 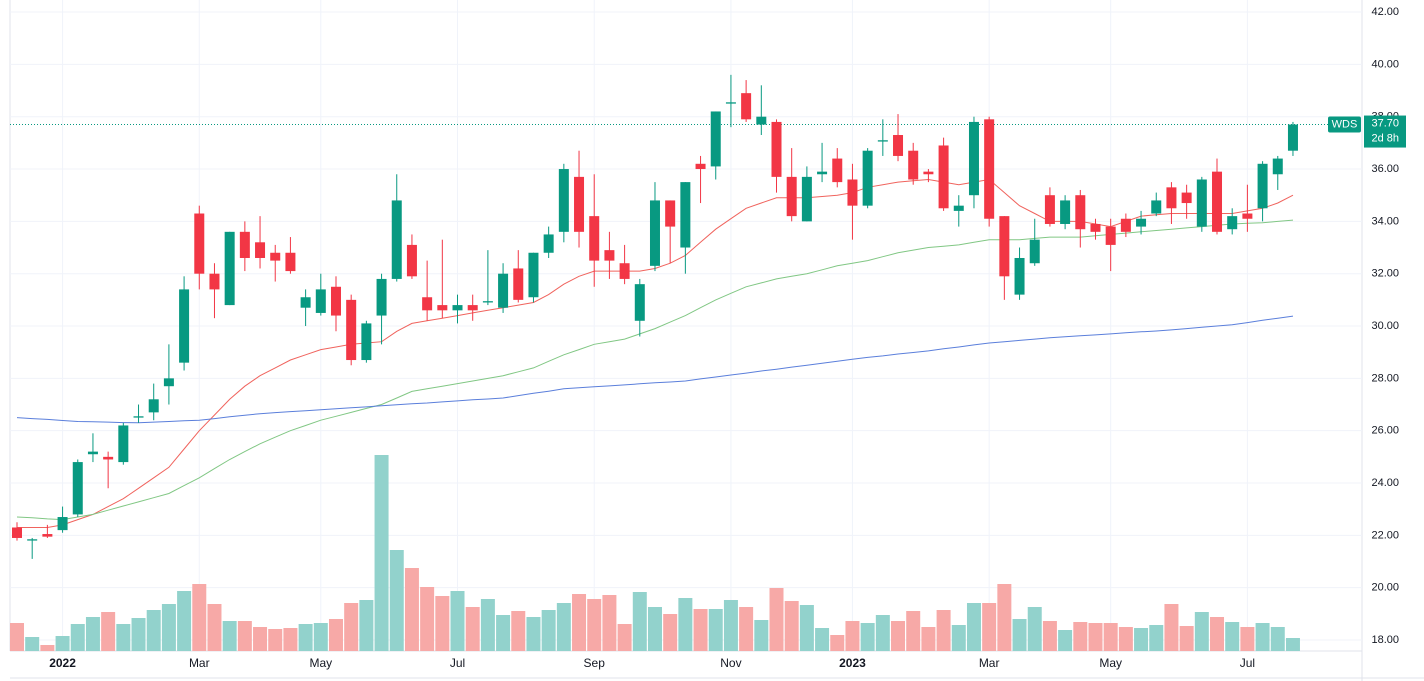 I want to click on y-tick-label: 18.00, so click(x=1385, y=640).